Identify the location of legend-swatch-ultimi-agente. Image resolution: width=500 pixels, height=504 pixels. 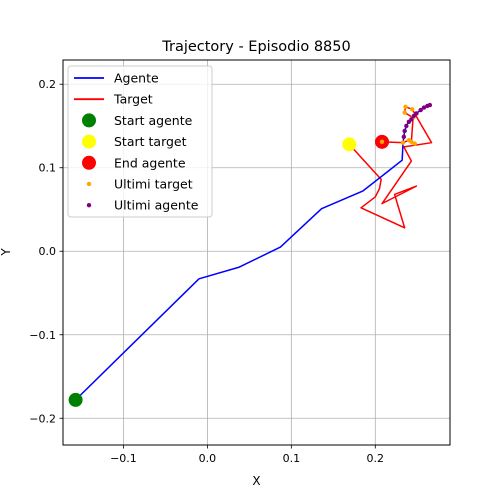
(89, 205).